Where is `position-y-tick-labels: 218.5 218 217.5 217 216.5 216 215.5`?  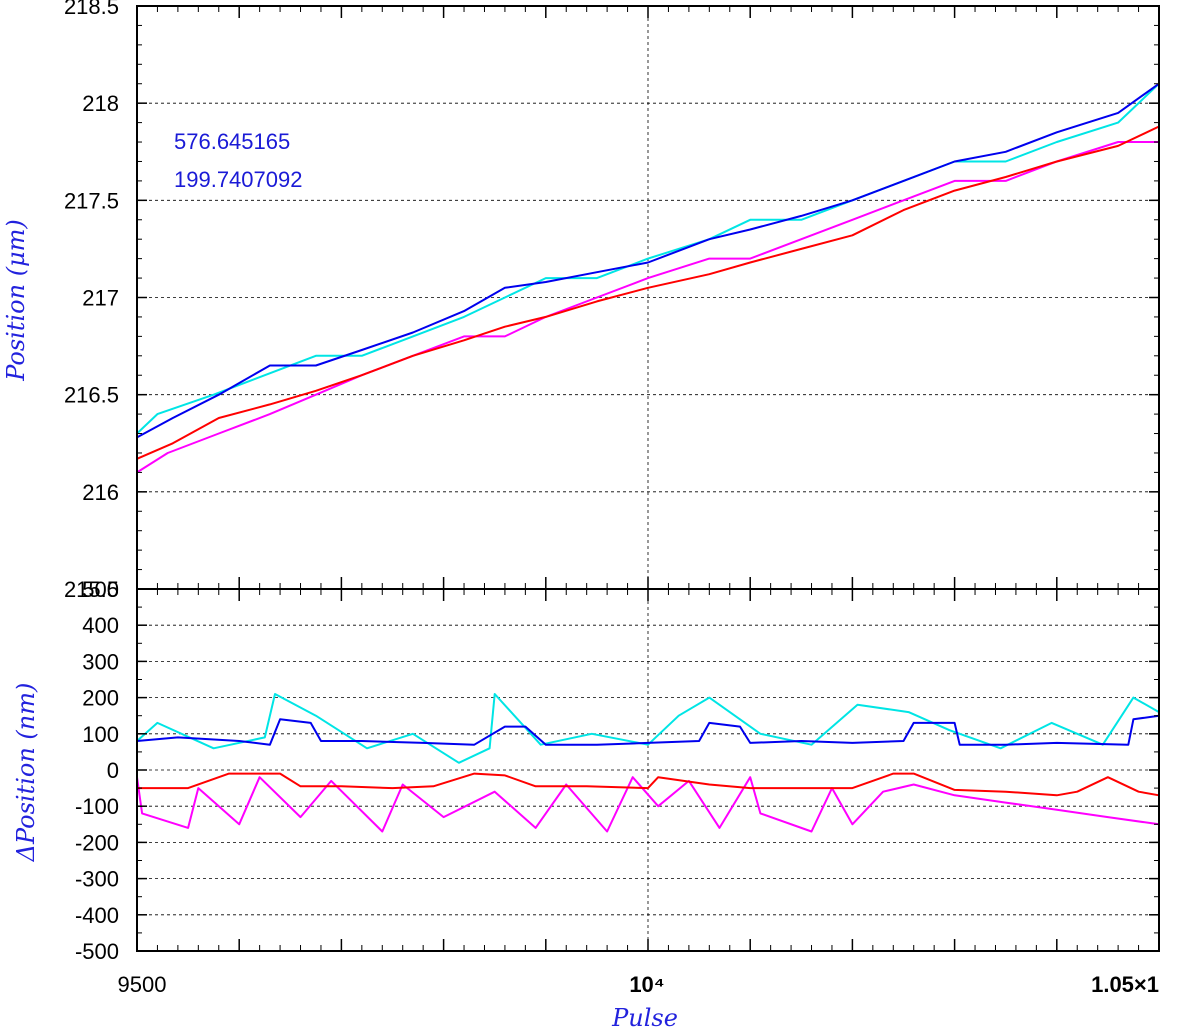
position-y-tick-labels: 218.5 218 217.5 217 216.5 216 215.5 is located at coordinates (91, 301).